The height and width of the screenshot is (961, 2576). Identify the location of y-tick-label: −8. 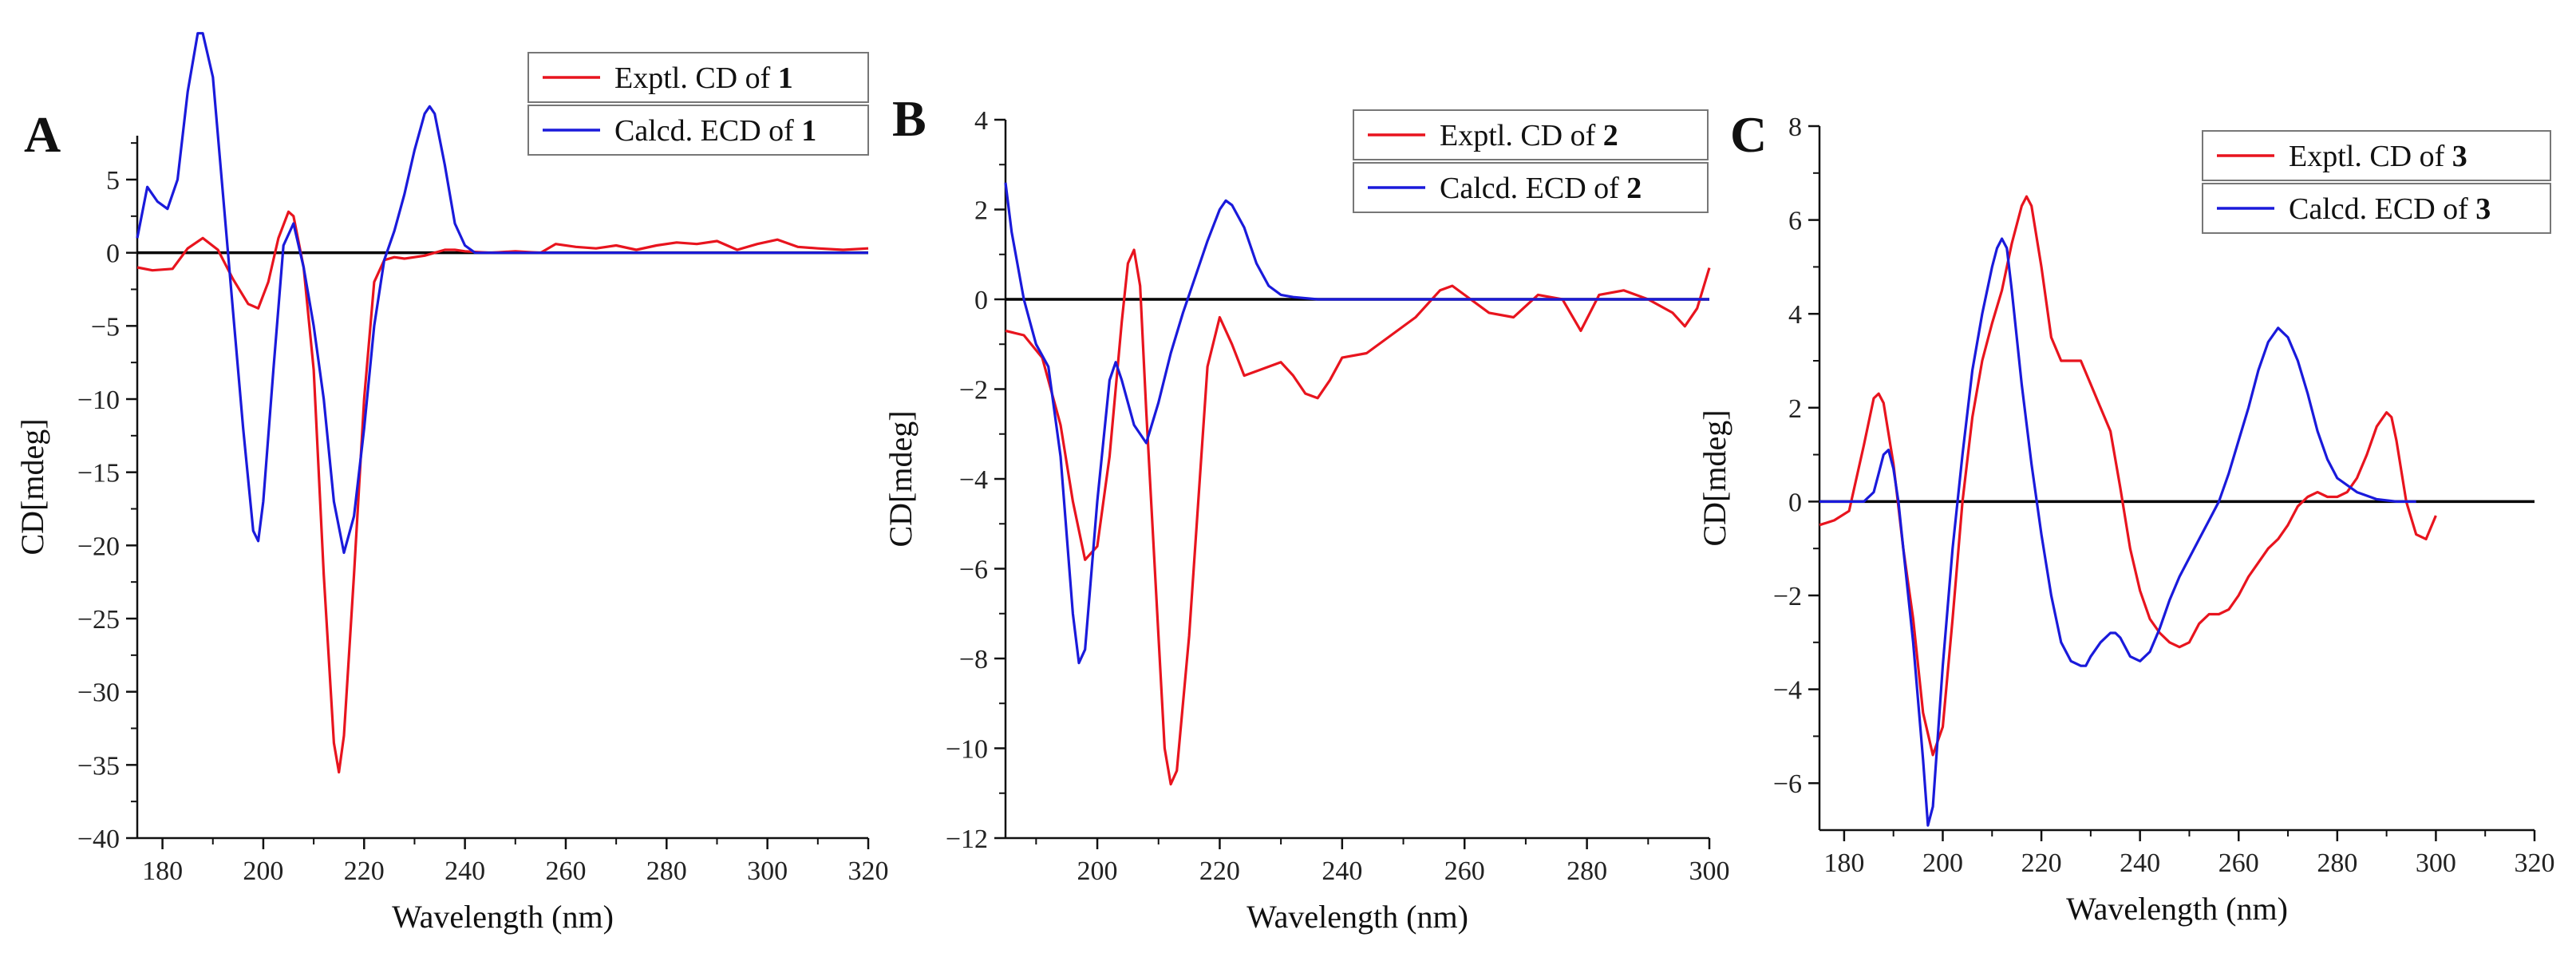
(973, 660).